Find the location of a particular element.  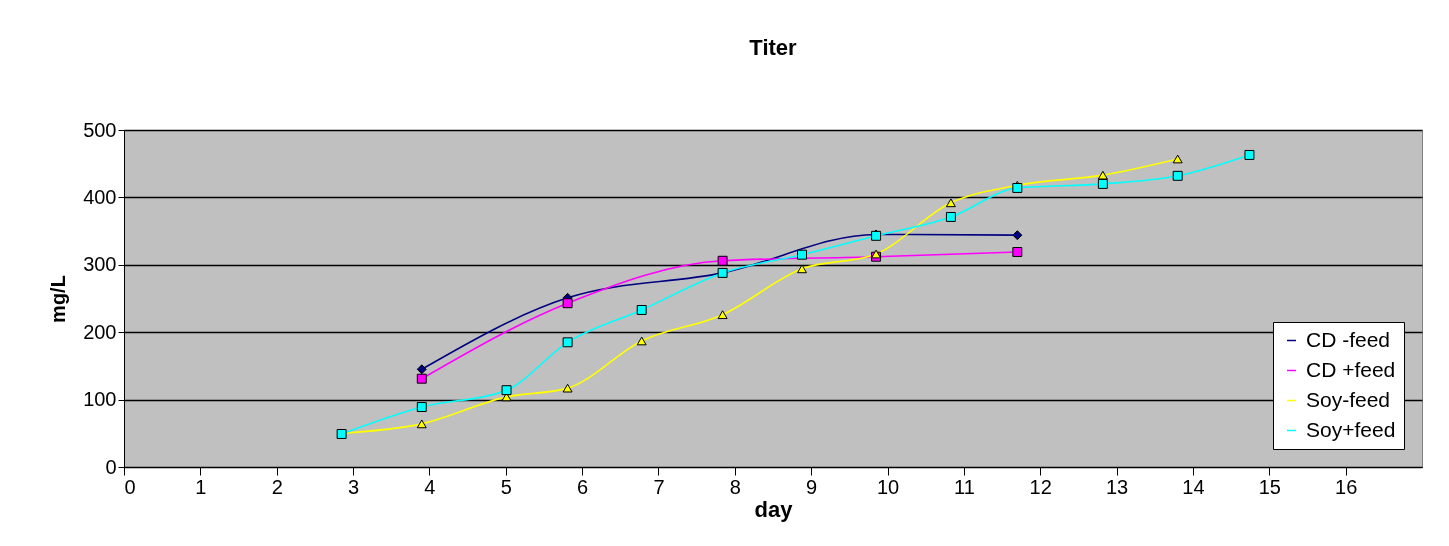

x-tick-label: 15 is located at coordinates (1269, 486).